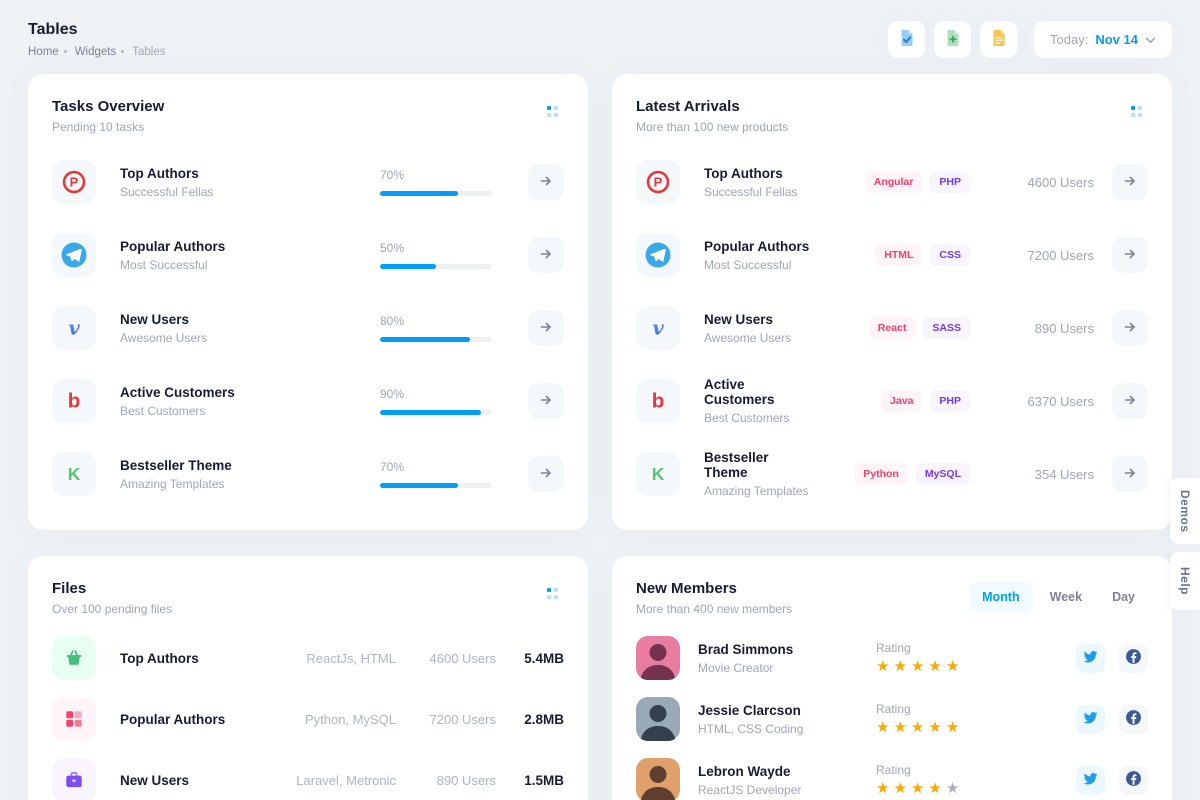 This screenshot has width=1200, height=800. What do you see at coordinates (123, 51) in the screenshot?
I see `breadcrumb-separator-icon` at bounding box center [123, 51].